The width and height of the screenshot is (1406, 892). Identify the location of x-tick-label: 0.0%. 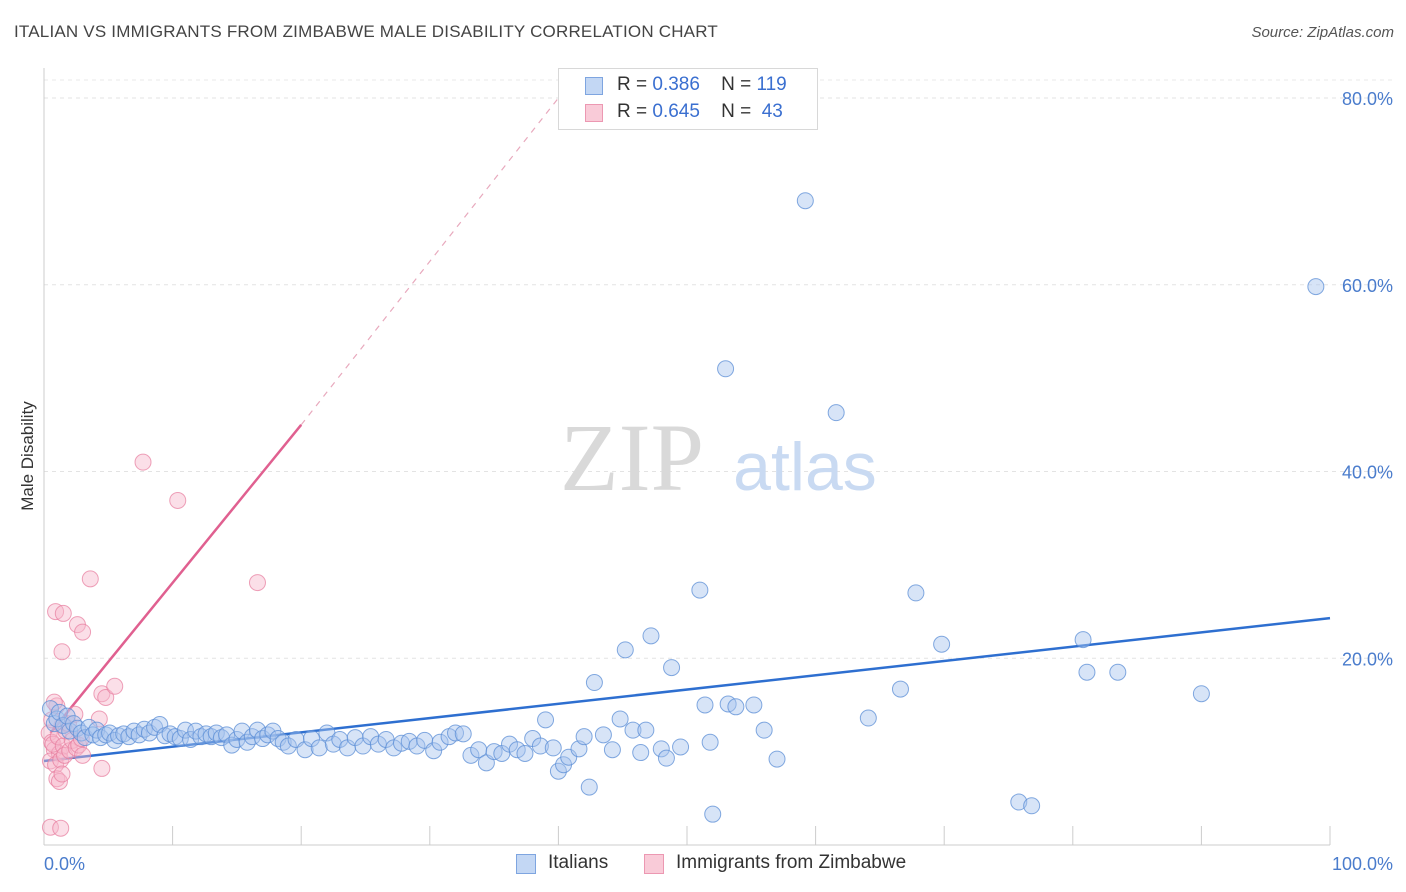
(64, 864).